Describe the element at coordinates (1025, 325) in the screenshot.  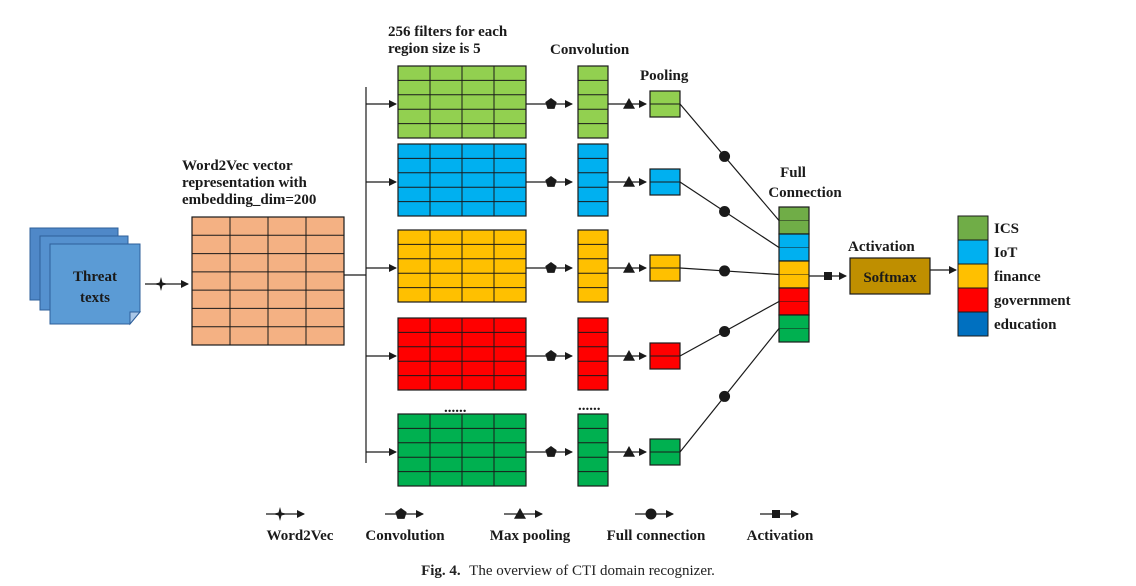
I see `output-label: education` at that location.